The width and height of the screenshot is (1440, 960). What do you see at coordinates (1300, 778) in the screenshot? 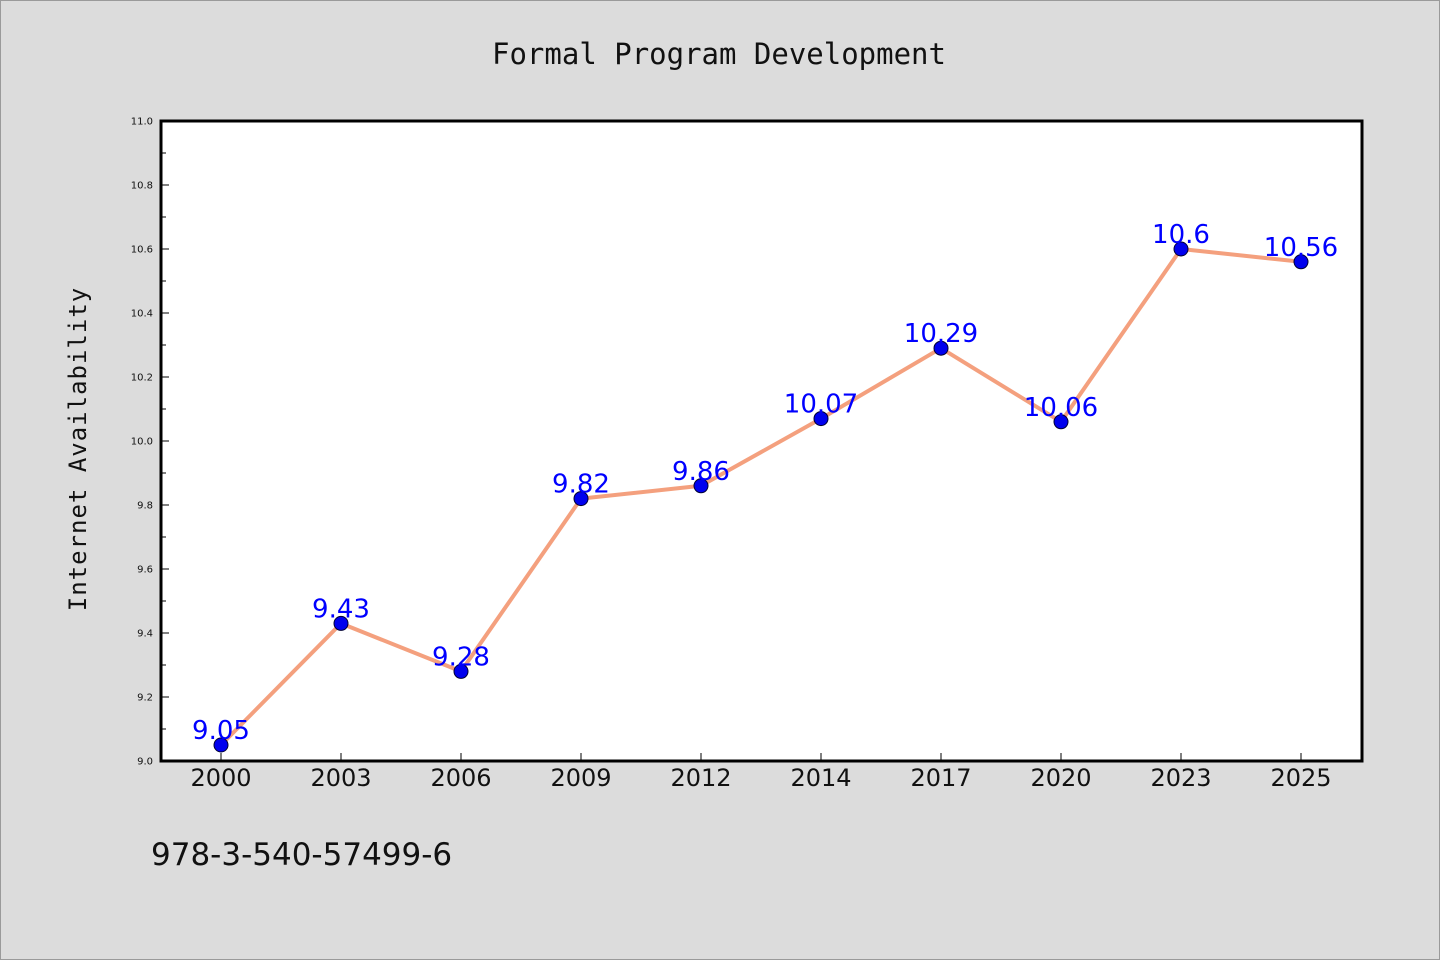
I see `x-tick-label: 2025` at bounding box center [1300, 778].